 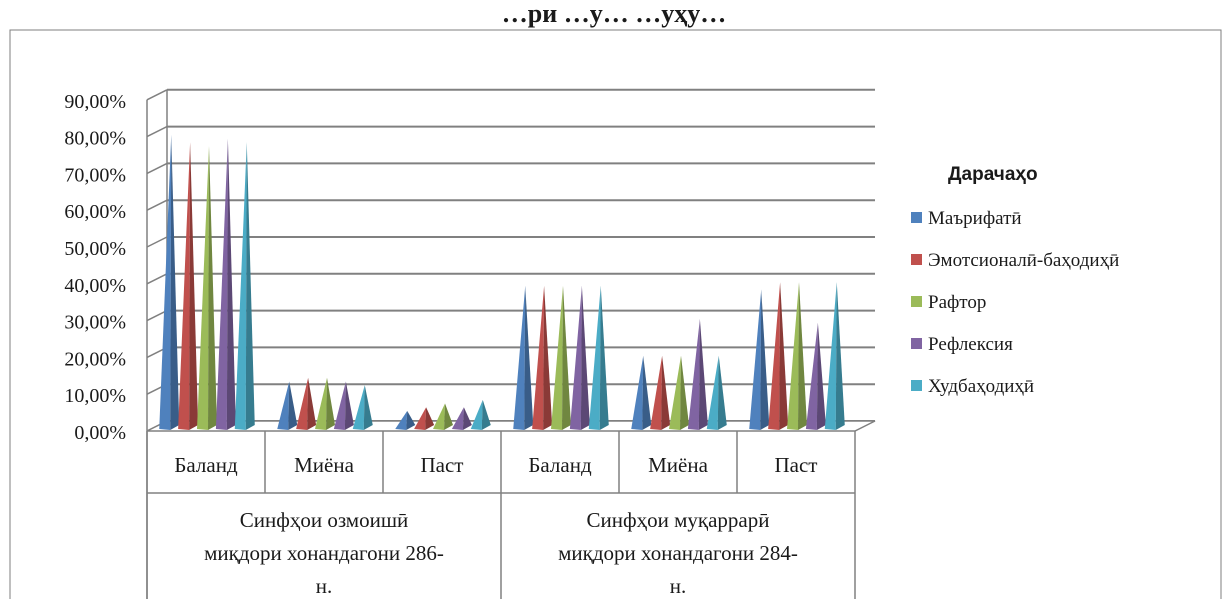 What do you see at coordinates (975, 218) in the screenshot?
I see `legend-label: Маърифатӣ` at bounding box center [975, 218].